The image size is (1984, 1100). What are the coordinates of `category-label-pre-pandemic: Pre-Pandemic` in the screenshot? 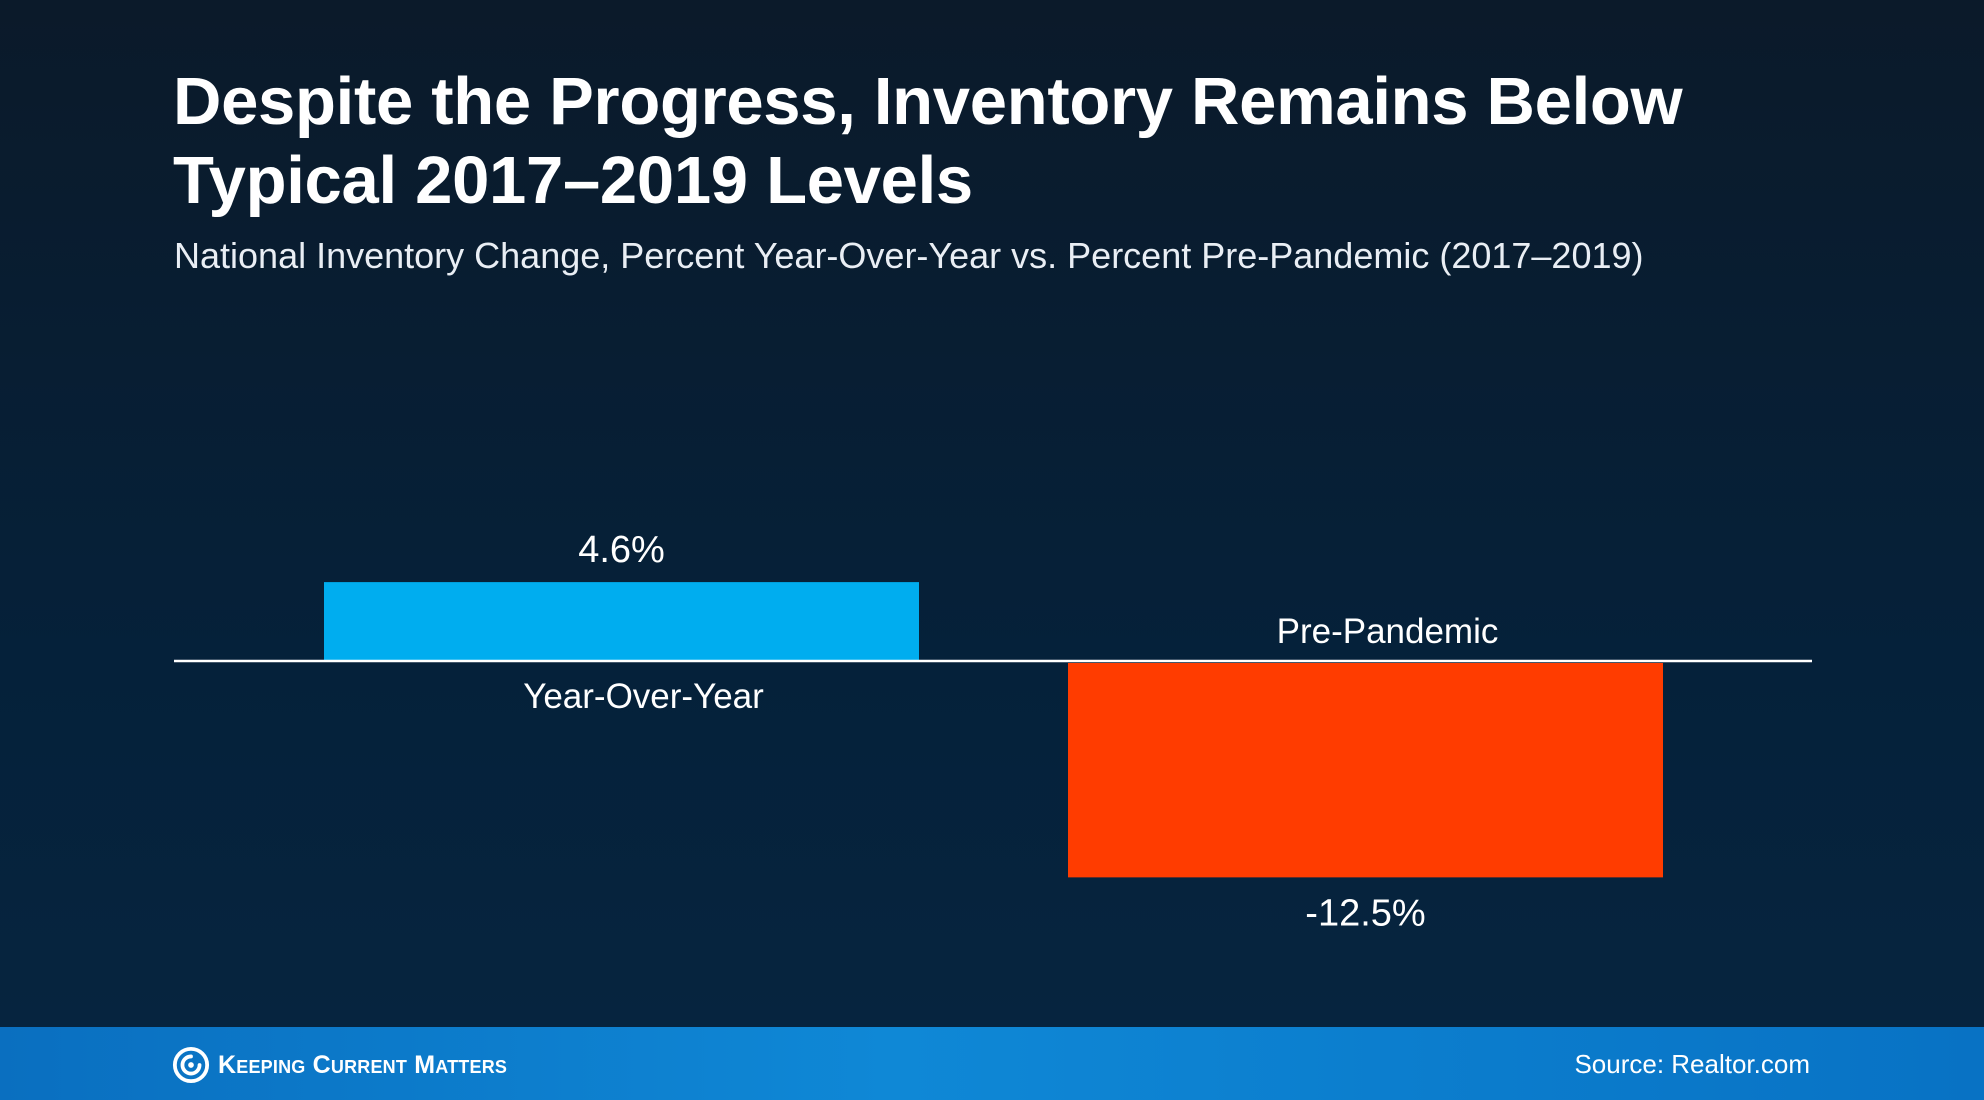 It's located at (1388, 631).